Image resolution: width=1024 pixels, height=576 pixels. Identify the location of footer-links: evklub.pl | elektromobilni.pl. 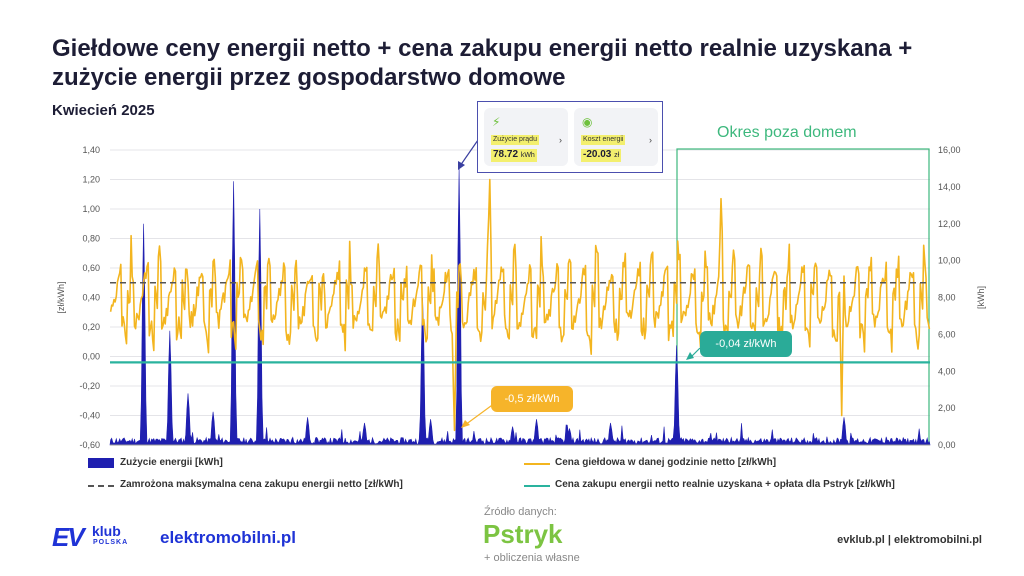
(909, 540).